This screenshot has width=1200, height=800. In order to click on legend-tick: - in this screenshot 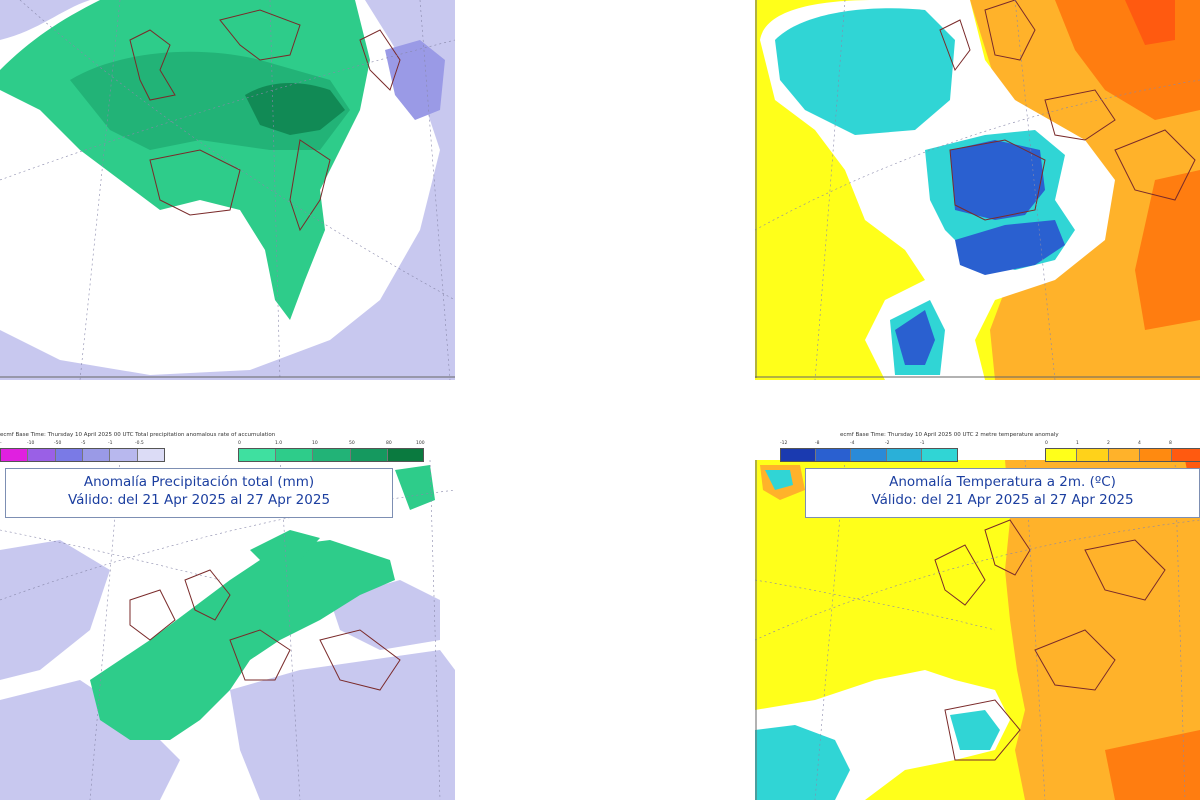, I will do `click(1, 443)`.